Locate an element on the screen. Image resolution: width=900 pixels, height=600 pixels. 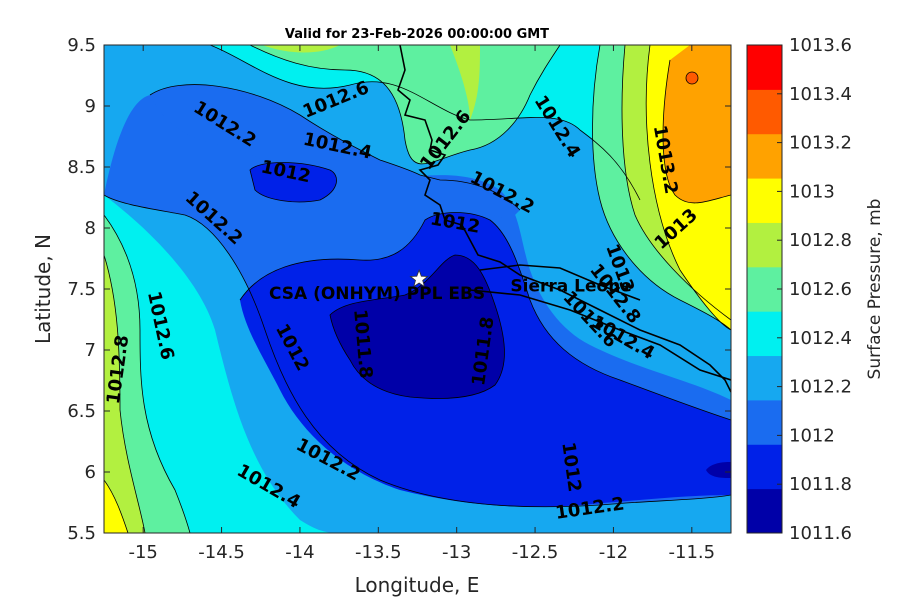
colorbar-tick-label: 1013.6 is located at coordinates (820, 45).